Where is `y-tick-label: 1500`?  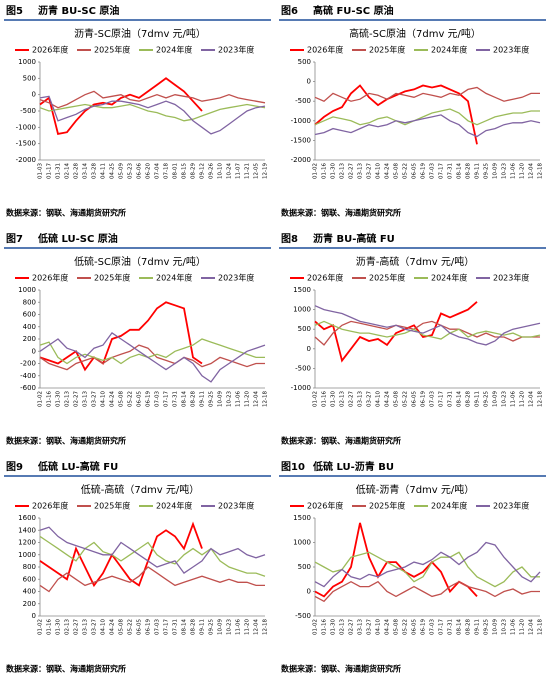 y-tick-label: 1500 is located at coordinates (302, 518).